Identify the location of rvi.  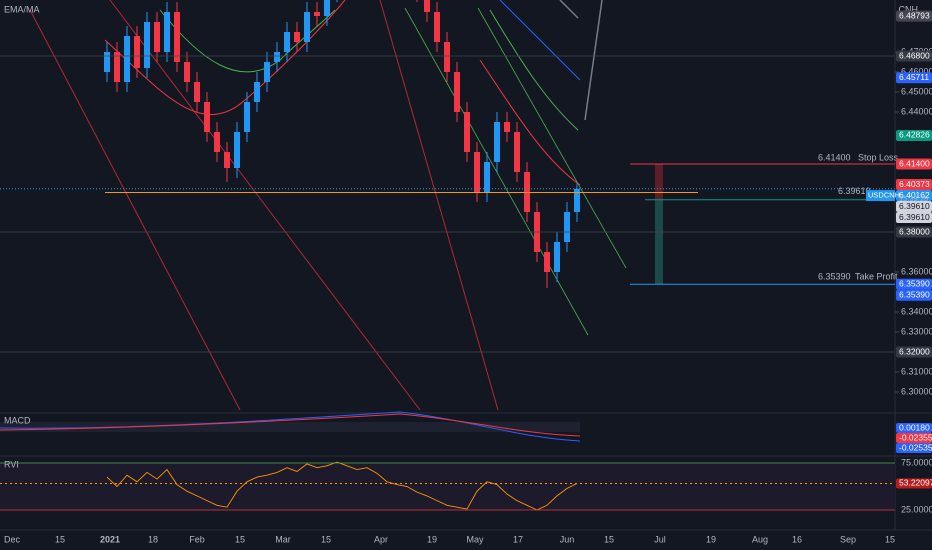
(342, 486).